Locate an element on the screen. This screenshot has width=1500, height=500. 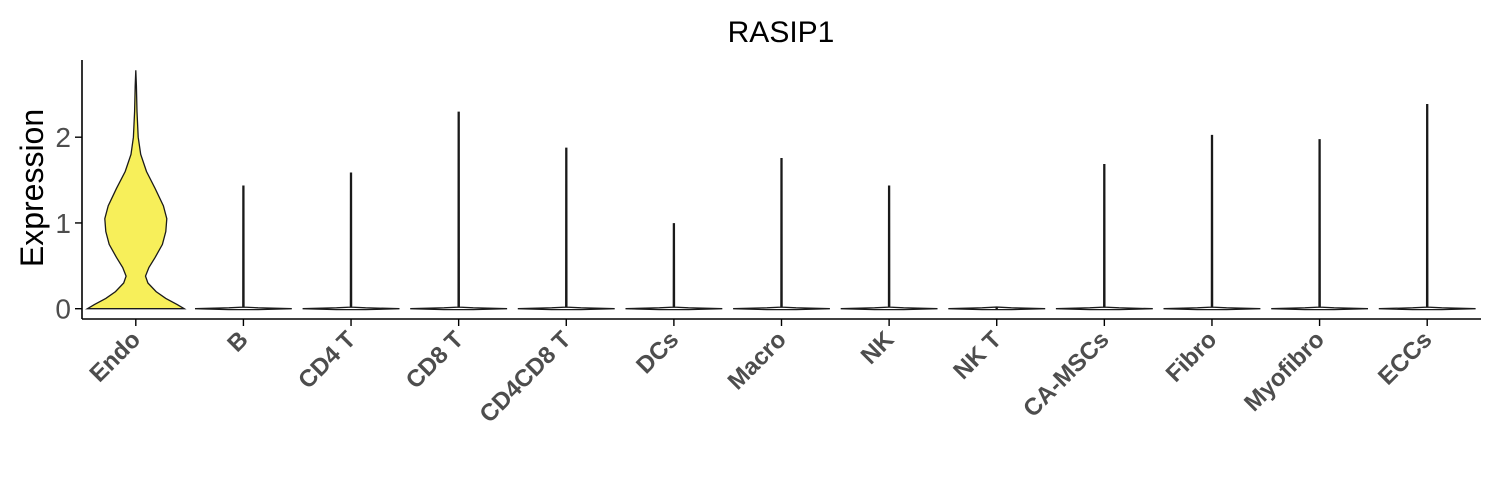
violin-cd4-t is located at coordinates (351, 241).